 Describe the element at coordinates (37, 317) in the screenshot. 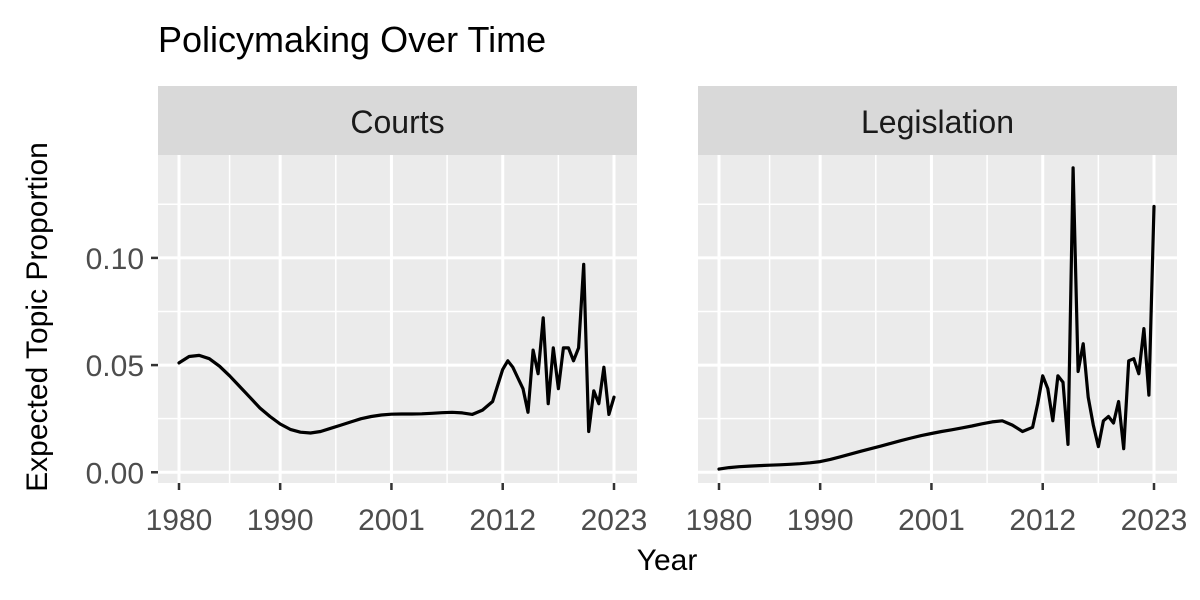

I see `y-axis-title: Expected Topic Proportion` at that location.